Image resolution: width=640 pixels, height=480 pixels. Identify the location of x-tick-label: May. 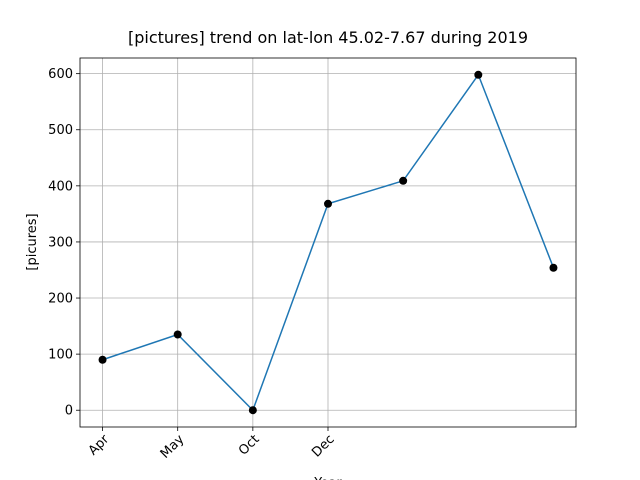
(173, 447).